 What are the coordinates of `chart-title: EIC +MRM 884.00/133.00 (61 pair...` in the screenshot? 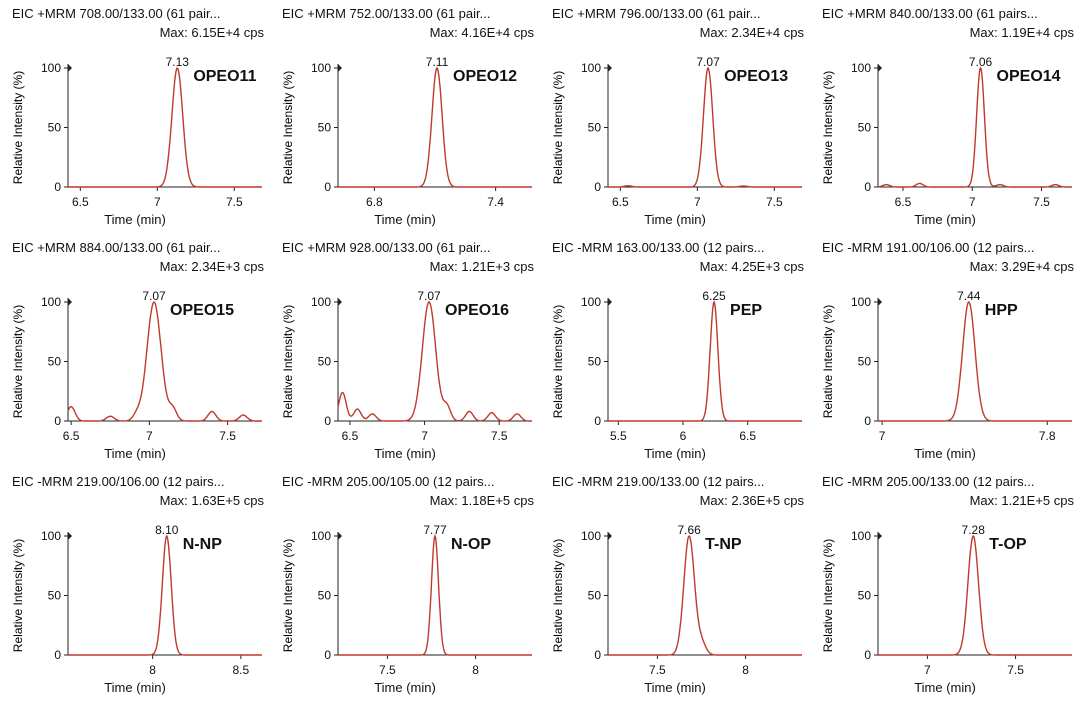 It's located at (116, 247).